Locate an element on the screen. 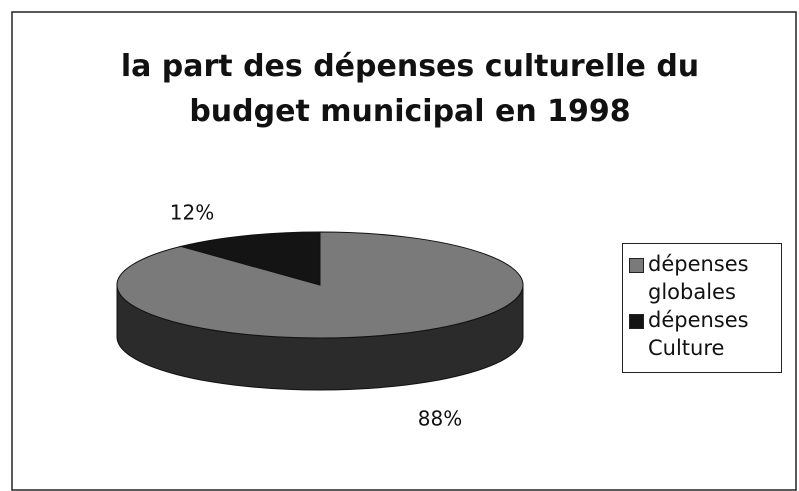  value-label: 12% is located at coordinates (192, 213).